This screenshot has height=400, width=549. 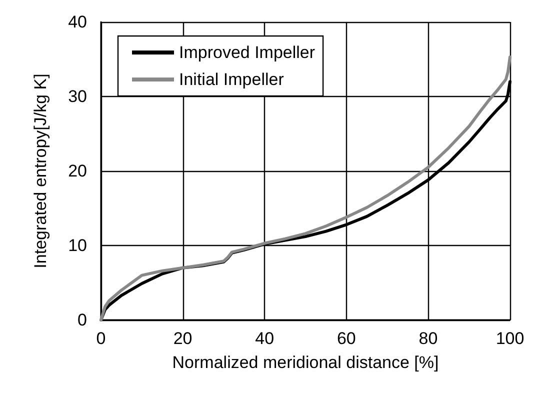 I want to click on x-tick-label: 20, so click(x=182, y=338).